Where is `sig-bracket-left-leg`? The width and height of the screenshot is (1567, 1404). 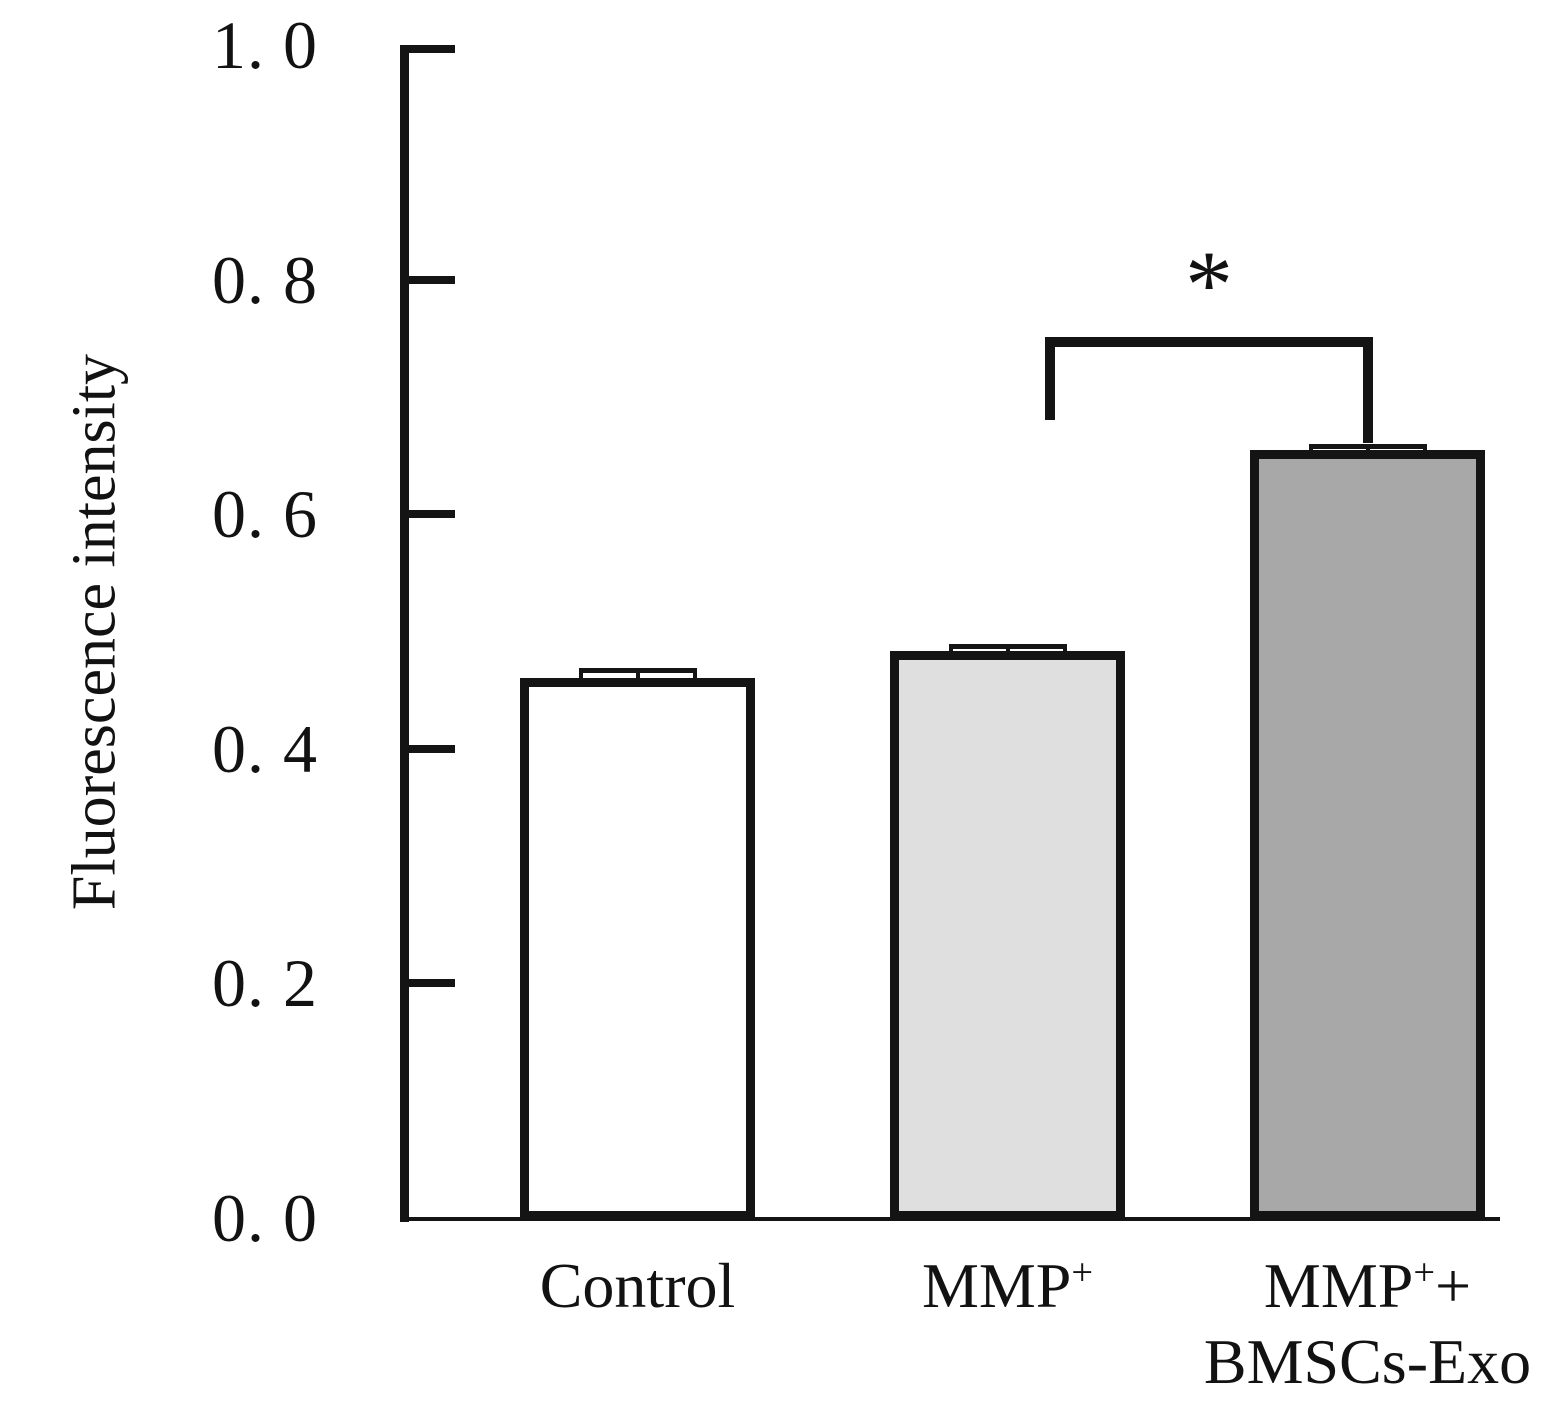 sig-bracket-left-leg is located at coordinates (1050, 379).